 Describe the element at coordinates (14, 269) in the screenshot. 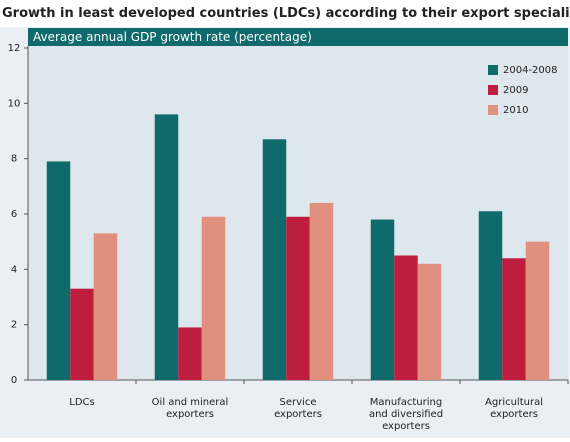

I see `y-tick-label: 4` at that location.